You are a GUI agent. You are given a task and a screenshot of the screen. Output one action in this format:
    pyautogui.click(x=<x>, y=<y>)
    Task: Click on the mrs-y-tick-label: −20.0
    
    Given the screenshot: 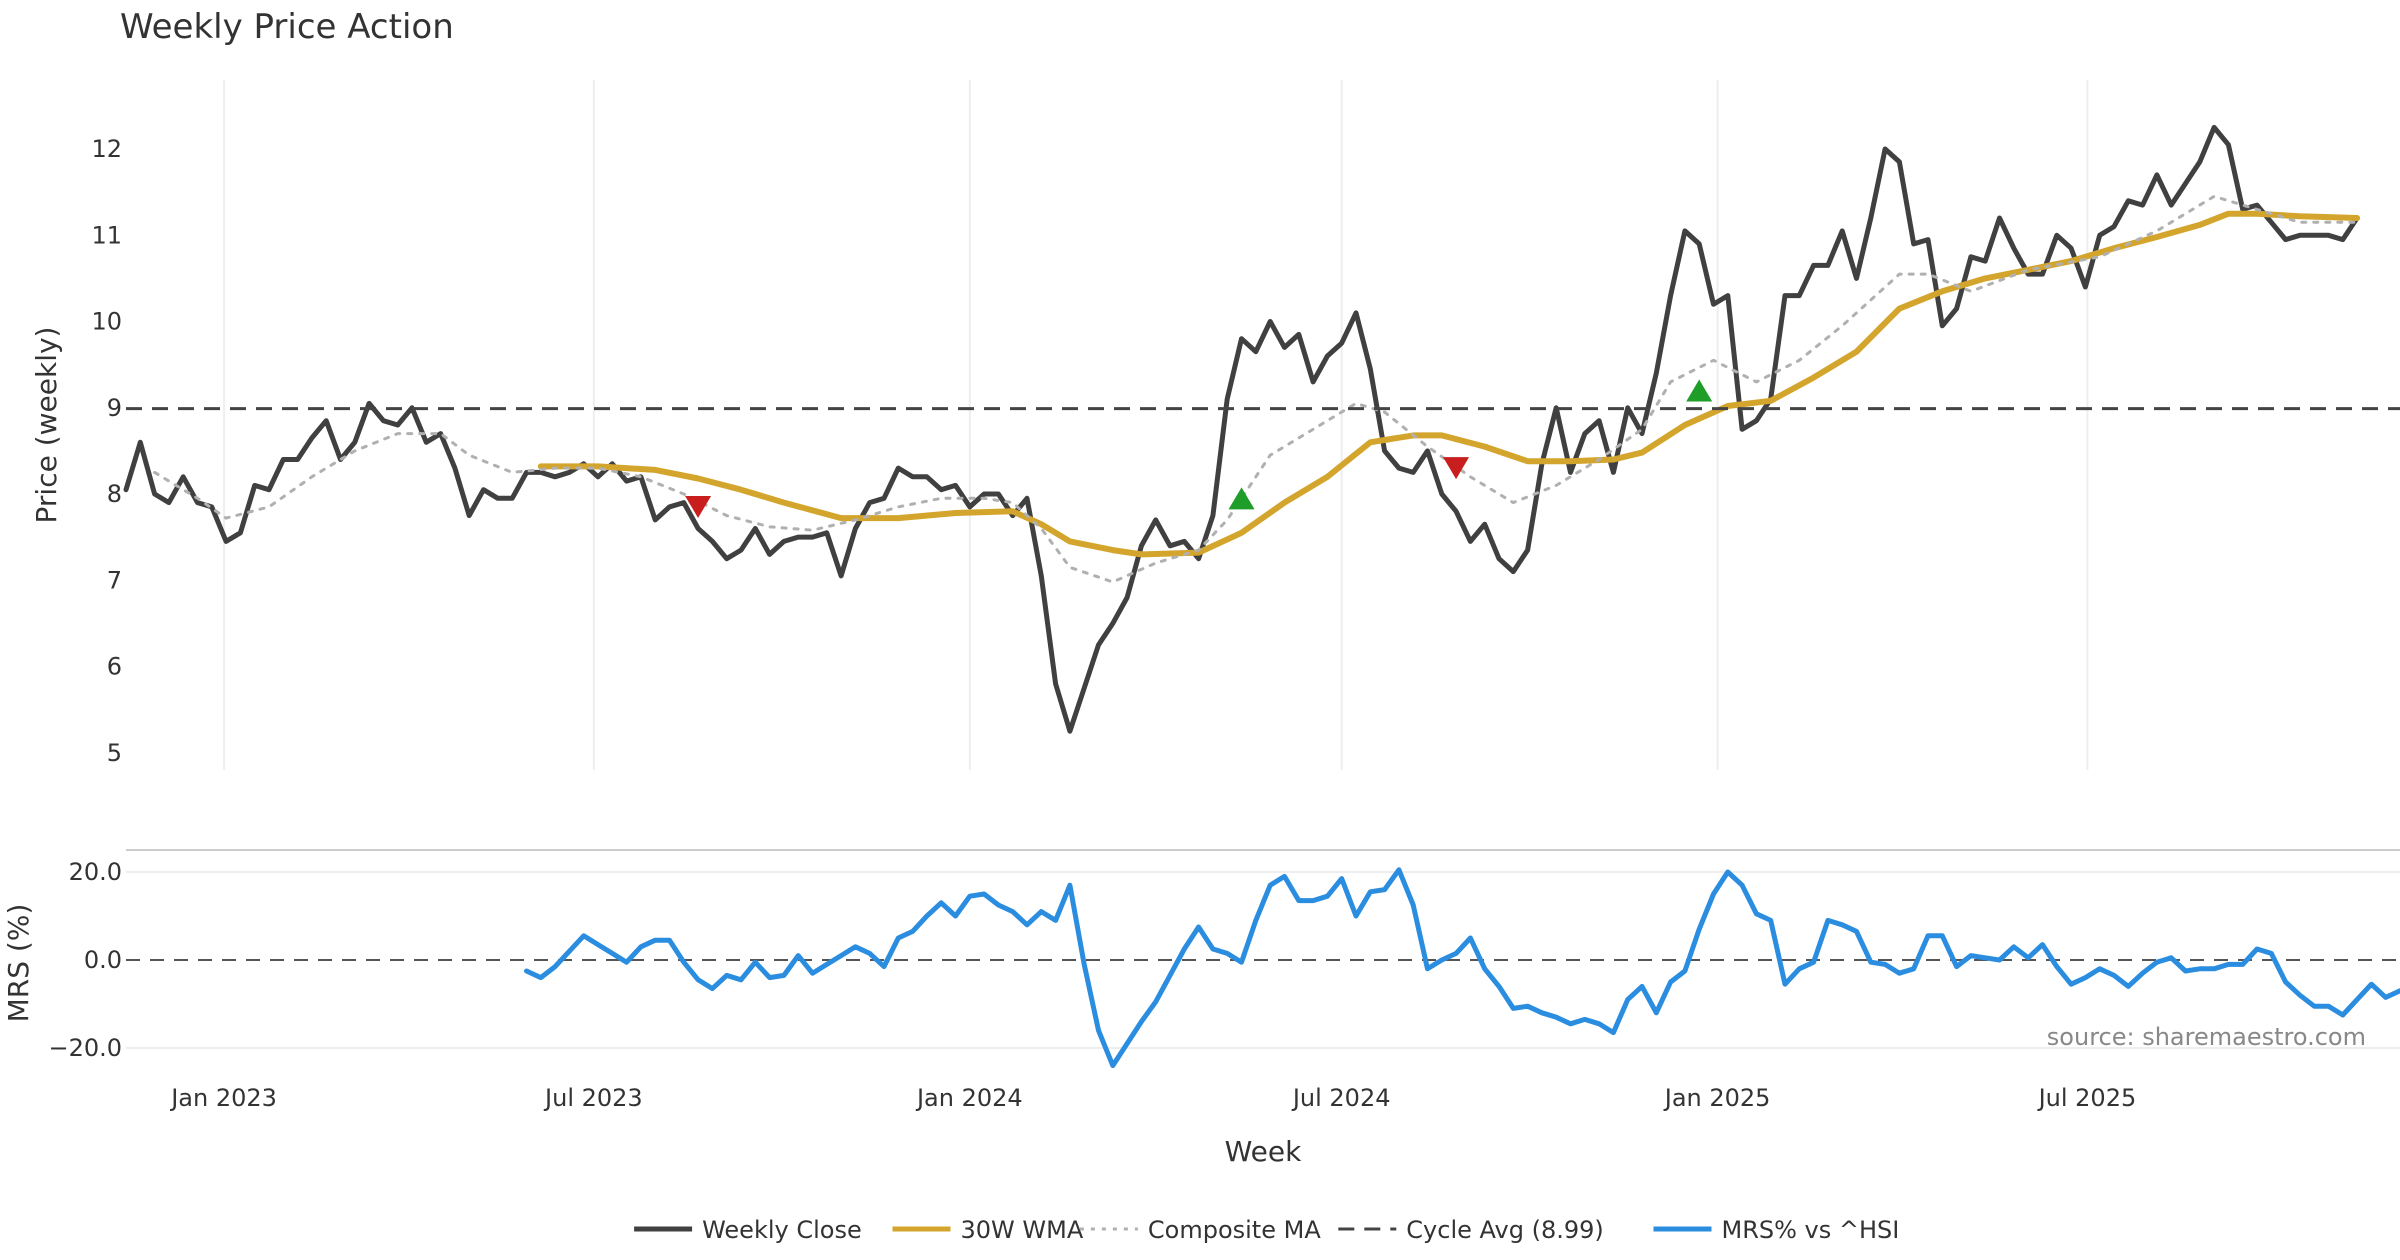 What is the action you would take?
    pyautogui.click(x=85, y=1048)
    